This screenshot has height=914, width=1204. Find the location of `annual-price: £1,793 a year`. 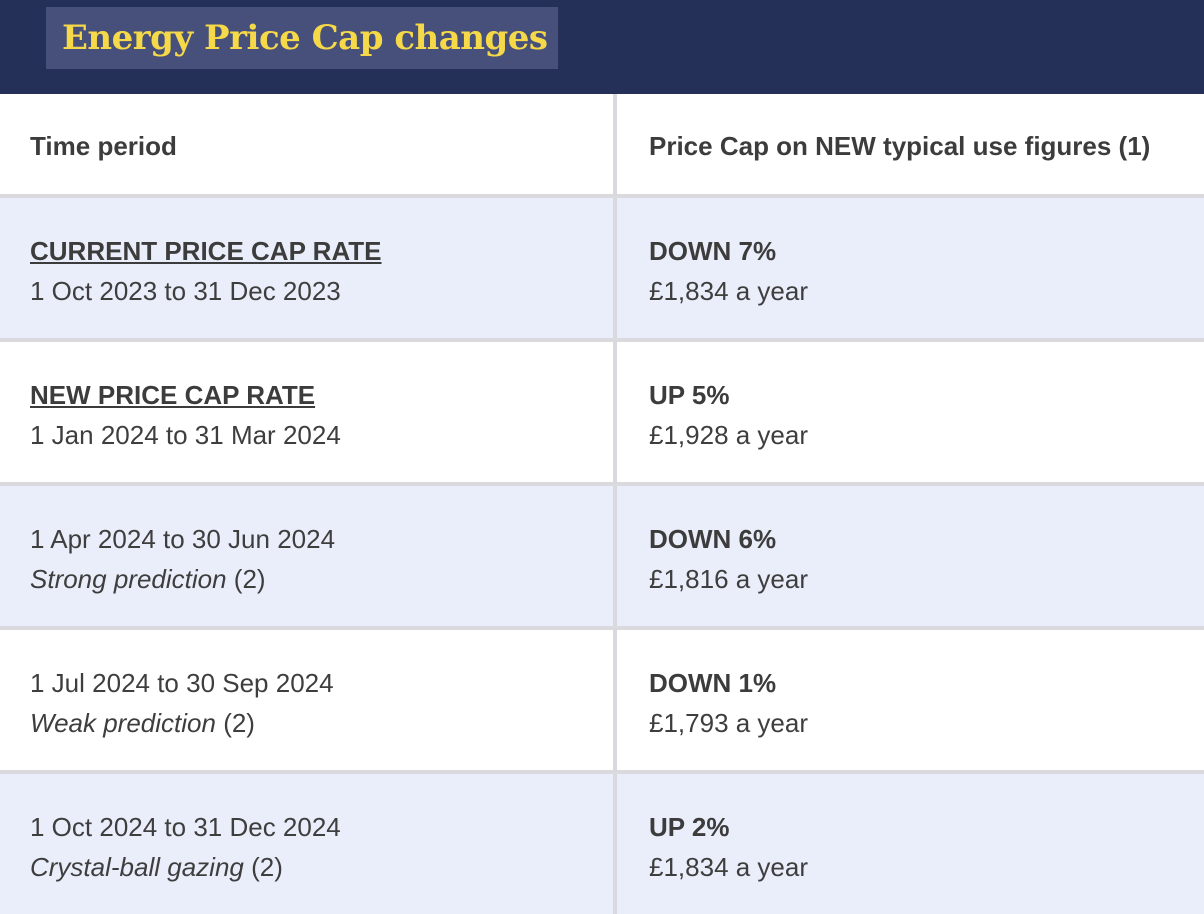

annual-price: £1,793 a year is located at coordinates (729, 723).